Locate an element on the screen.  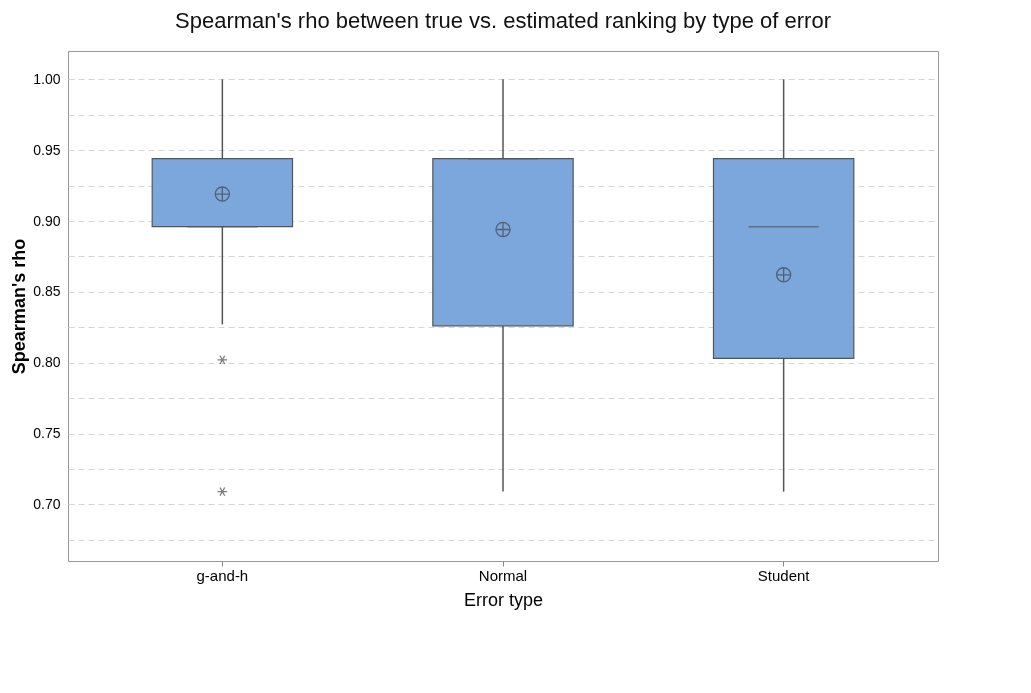
y-tick-label: 1.00 is located at coordinates (47, 78).